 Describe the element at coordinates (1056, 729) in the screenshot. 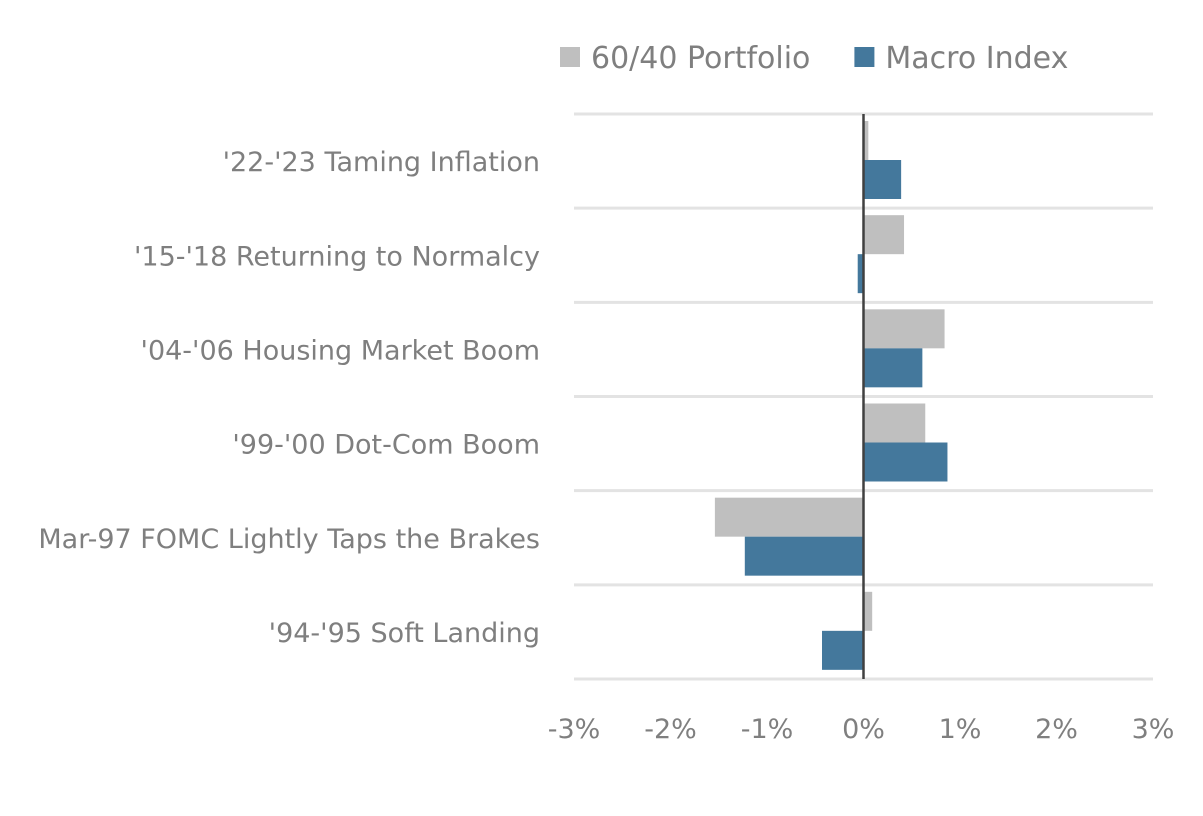

I see `x-tick-label: 2%` at that location.